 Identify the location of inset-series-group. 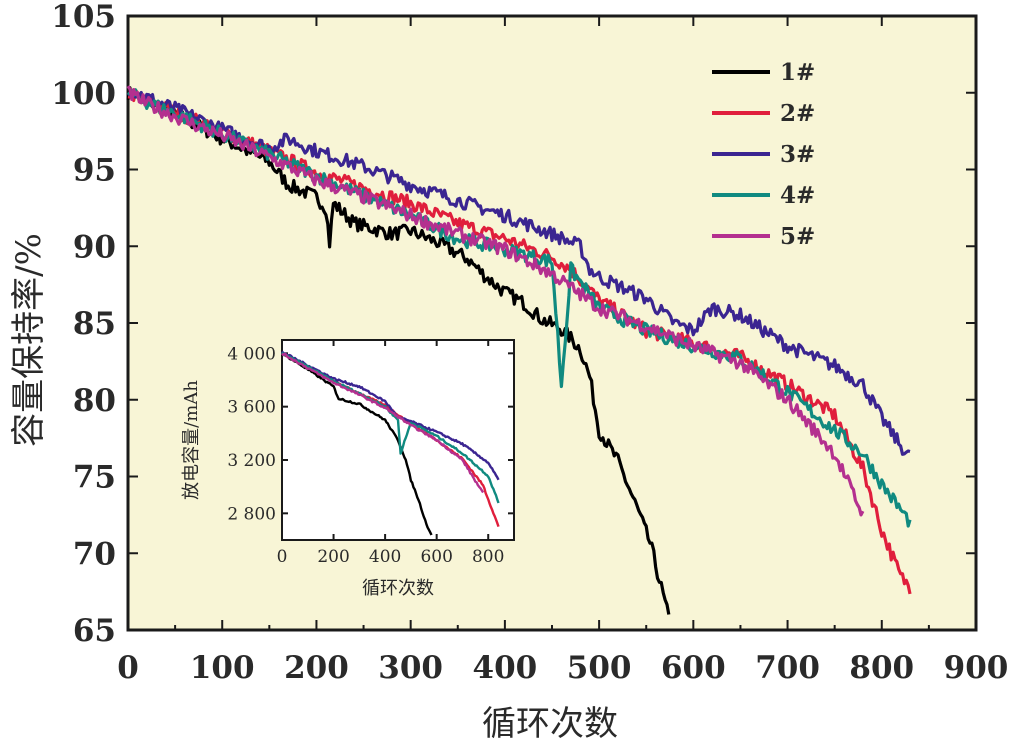
(390, 443).